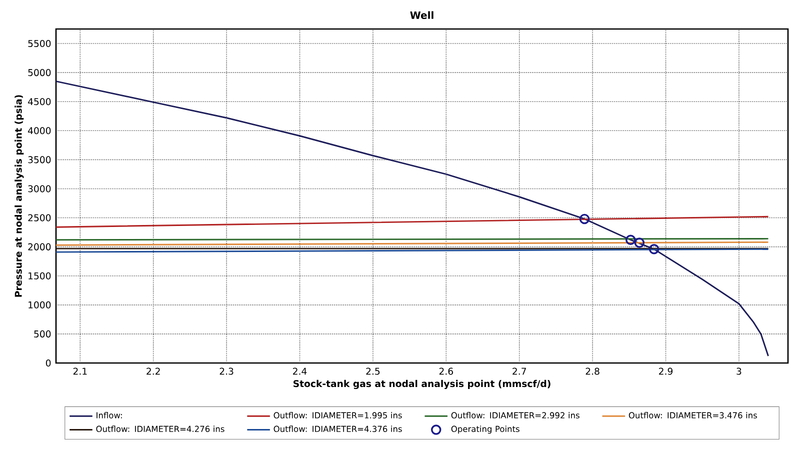 The width and height of the screenshot is (790, 455). Describe the element at coordinates (692, 415) in the screenshot. I see `legend-label: Outflow: IDIAMETER=3.476 ins` at that location.